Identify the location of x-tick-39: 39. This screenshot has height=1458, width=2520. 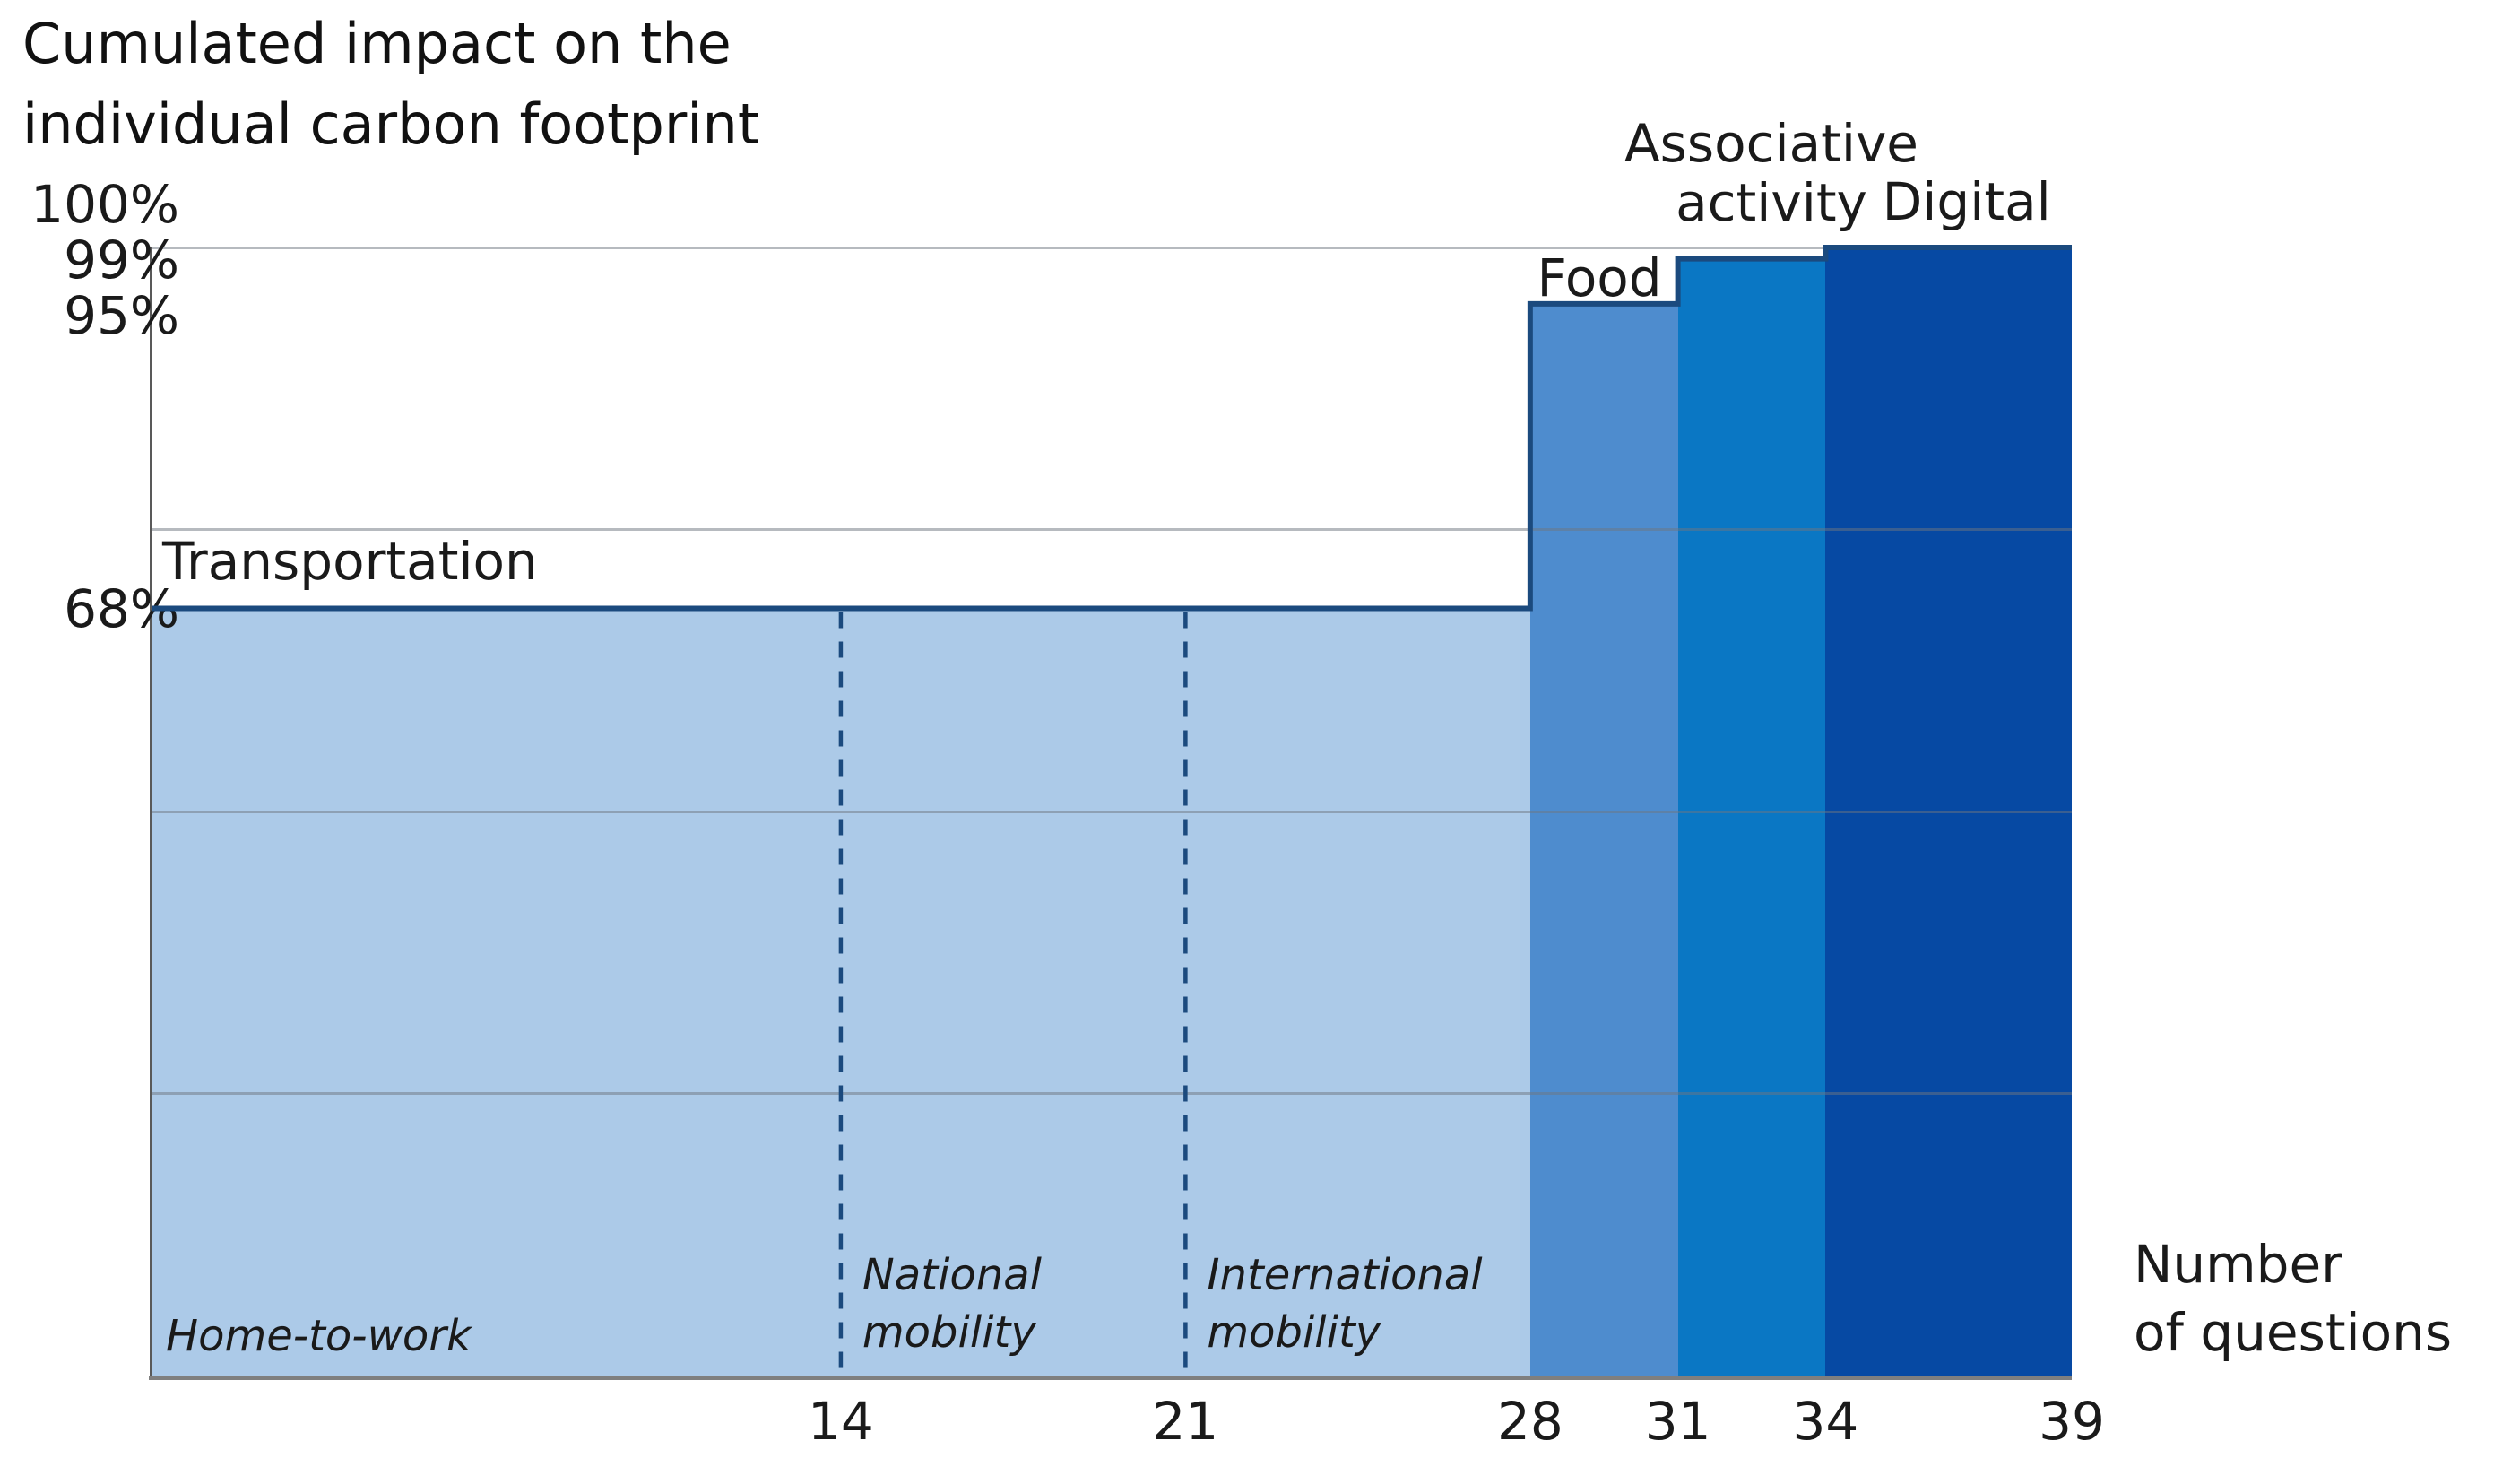
(2072, 1421).